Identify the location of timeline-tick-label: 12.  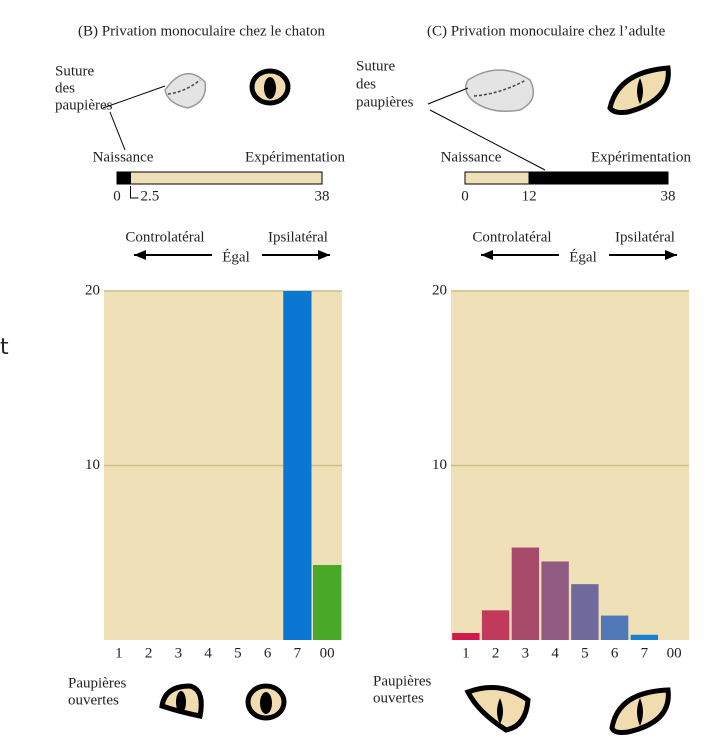
(529, 196).